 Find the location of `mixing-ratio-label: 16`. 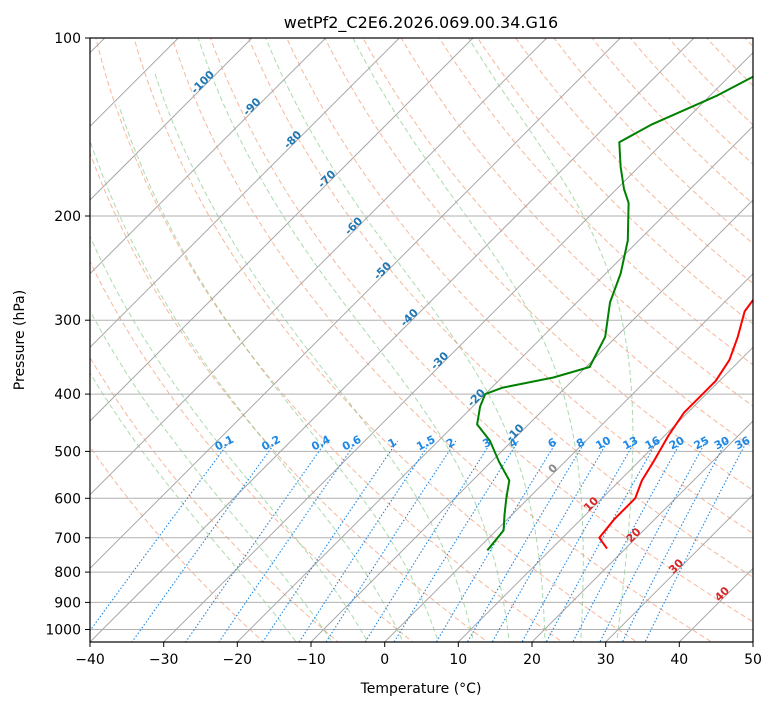

mixing-ratio-label: 16 is located at coordinates (653, 443).